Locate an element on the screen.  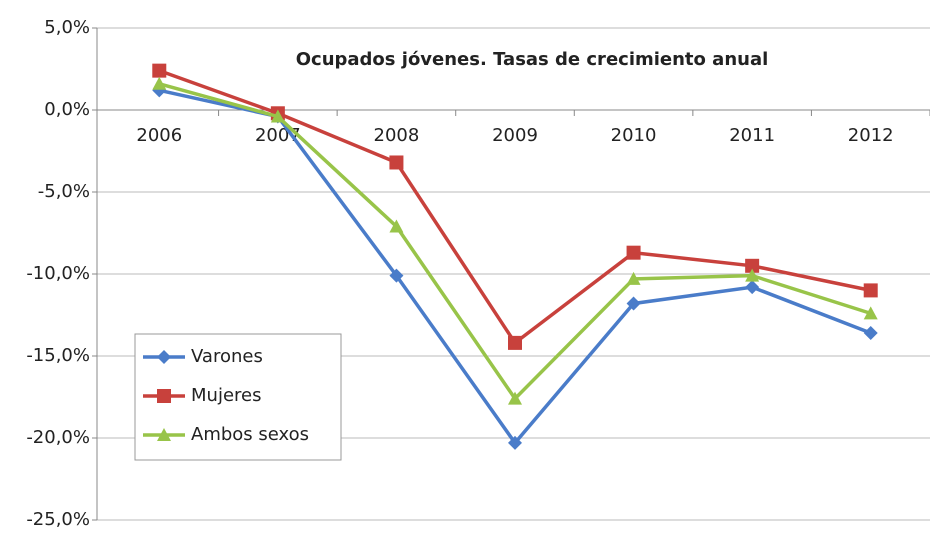
legend-label: Varones is located at coordinates (227, 356).